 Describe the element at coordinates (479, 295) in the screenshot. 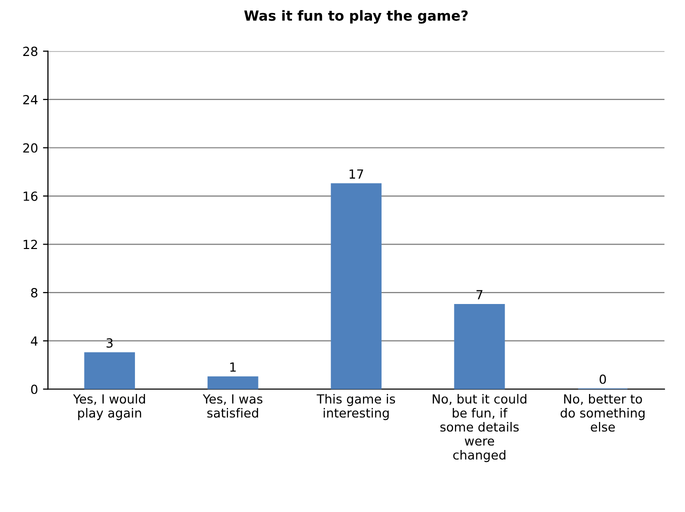

I see `data-label: 7` at that location.